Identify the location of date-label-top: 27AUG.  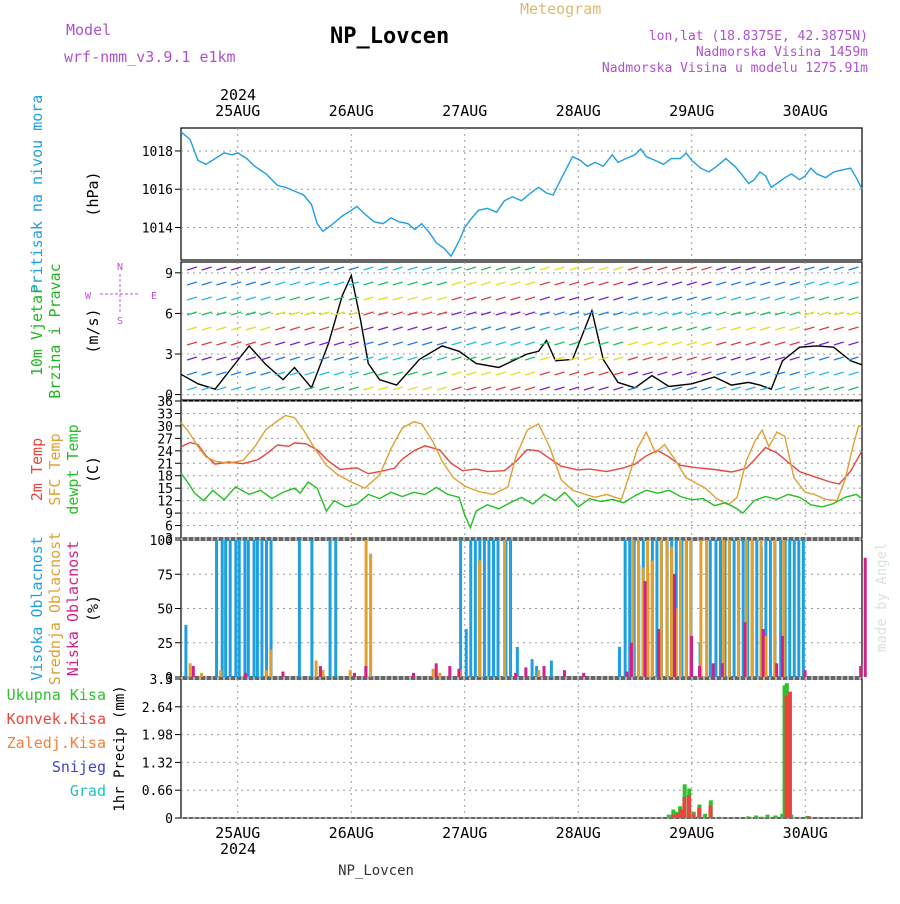
(464, 111).